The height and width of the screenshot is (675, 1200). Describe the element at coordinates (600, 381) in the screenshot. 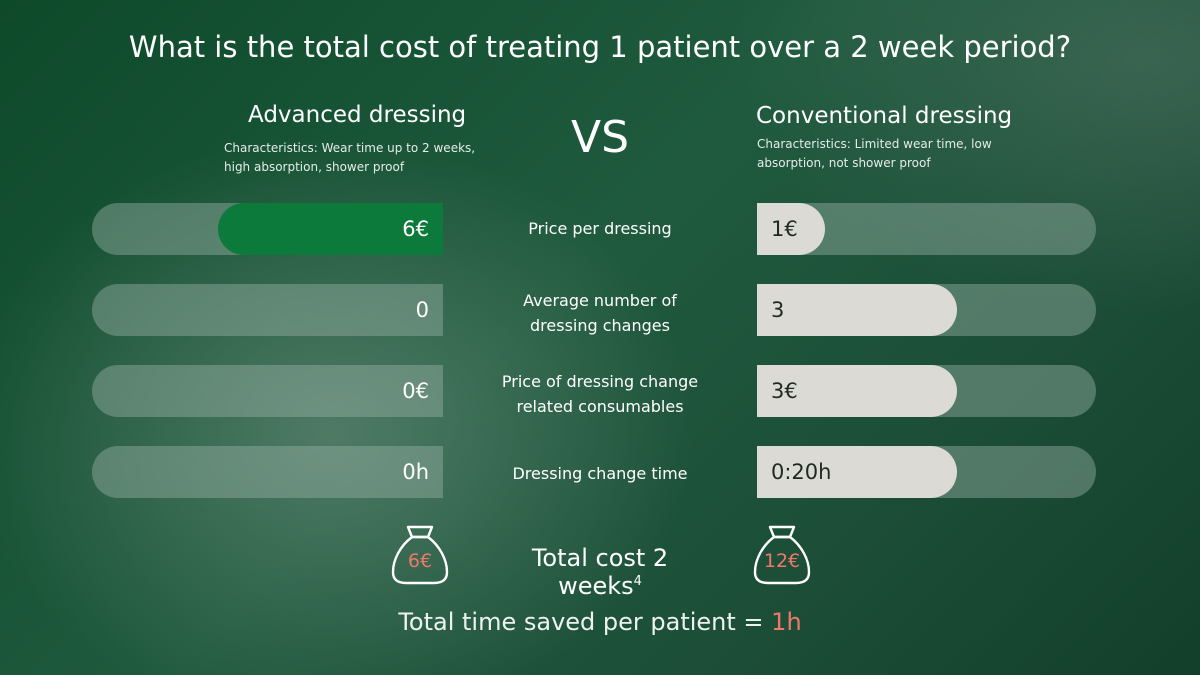

I see `row-label-line1: Price of dressing change` at that location.